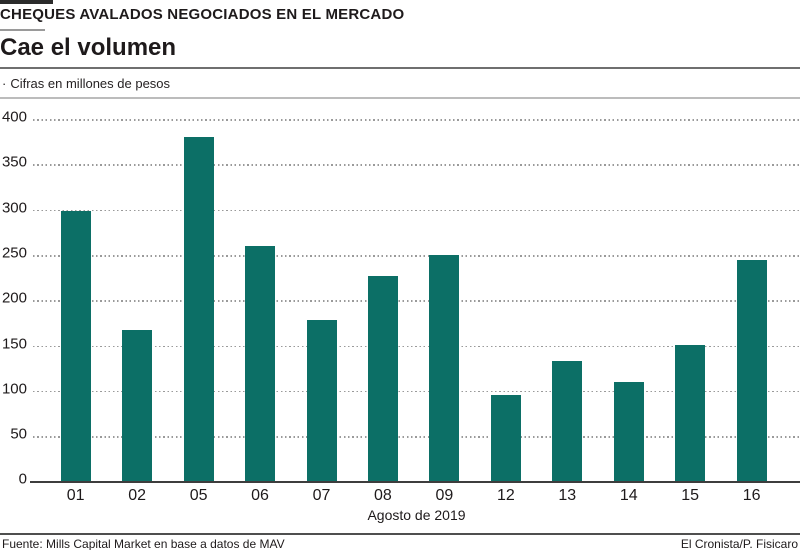  Describe the element at coordinates (75, 495) in the screenshot. I see `x-tick-label: 01` at that location.